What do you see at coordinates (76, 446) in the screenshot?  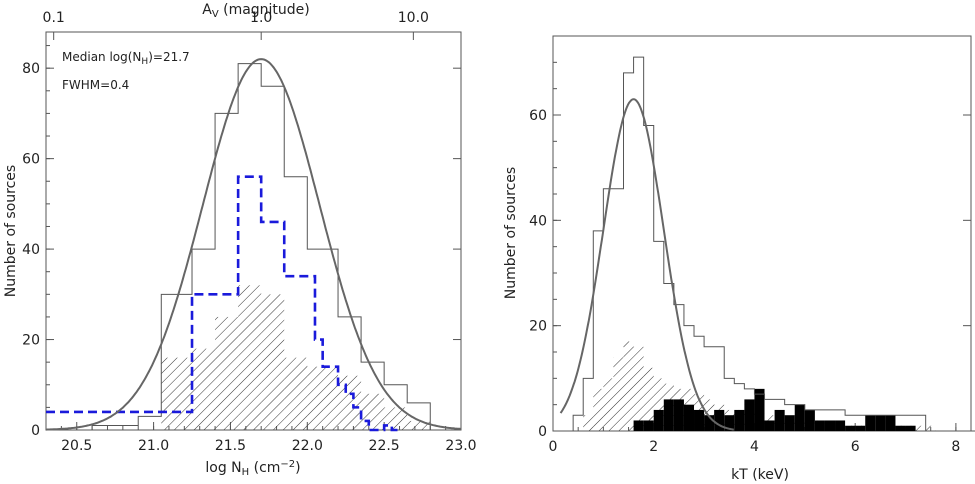 I see `left-x-tick-label: 20.5` at bounding box center [76, 446].